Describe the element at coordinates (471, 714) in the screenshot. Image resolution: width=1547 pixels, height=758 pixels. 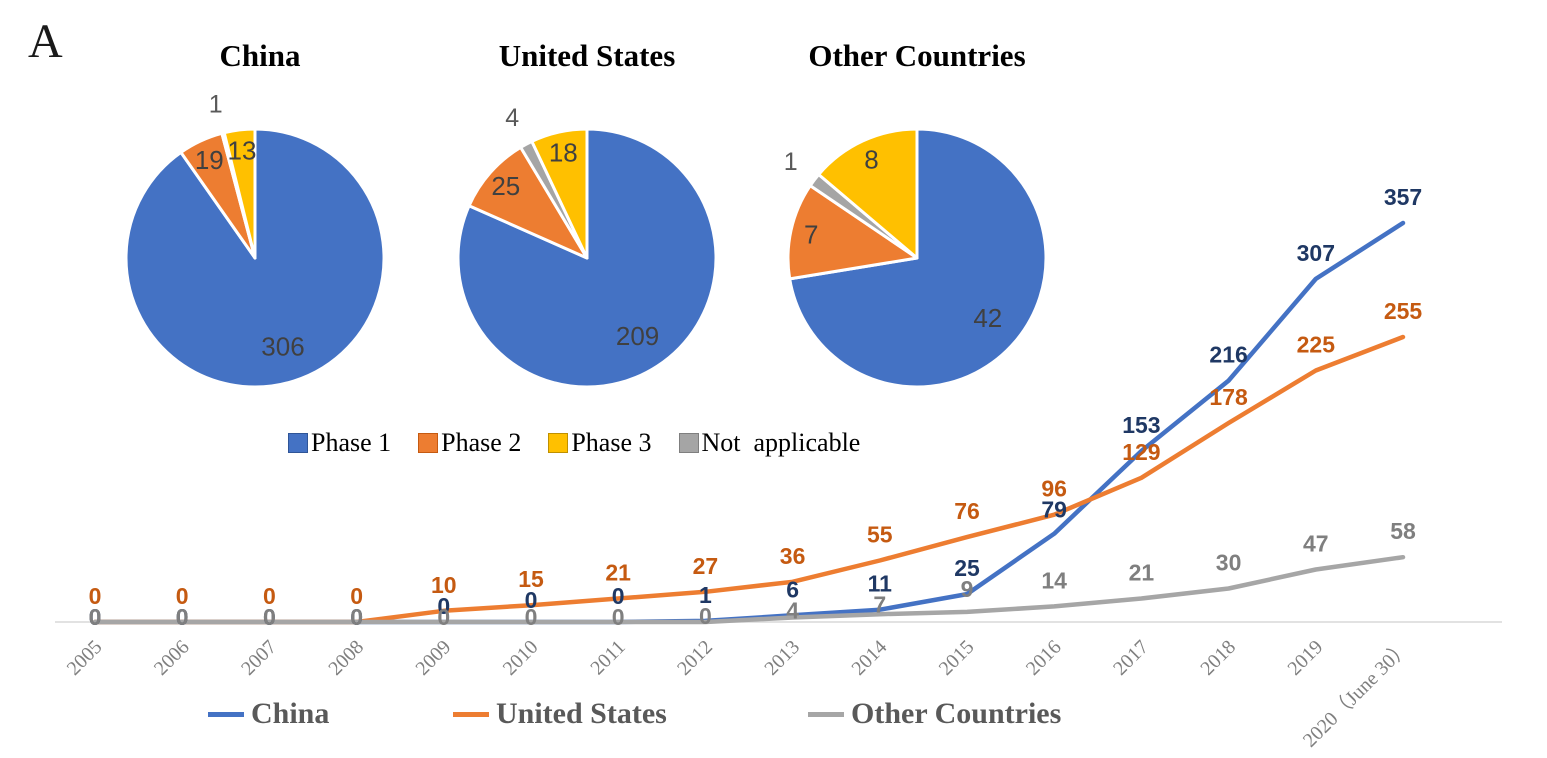
I see `united-states-line-swatch-icon` at that location.